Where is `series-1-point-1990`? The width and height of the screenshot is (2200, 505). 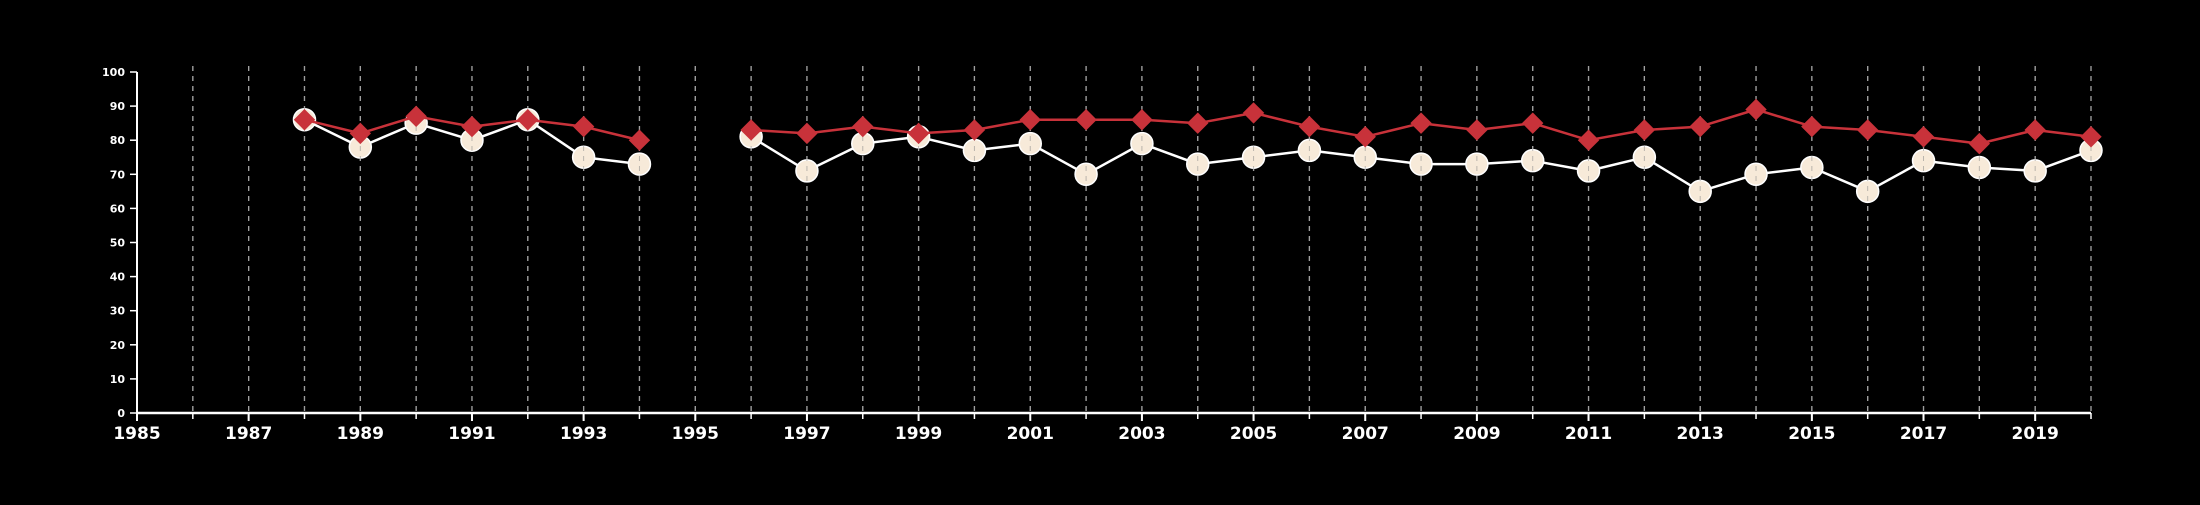 series-1-point-1990 is located at coordinates (416, 116).